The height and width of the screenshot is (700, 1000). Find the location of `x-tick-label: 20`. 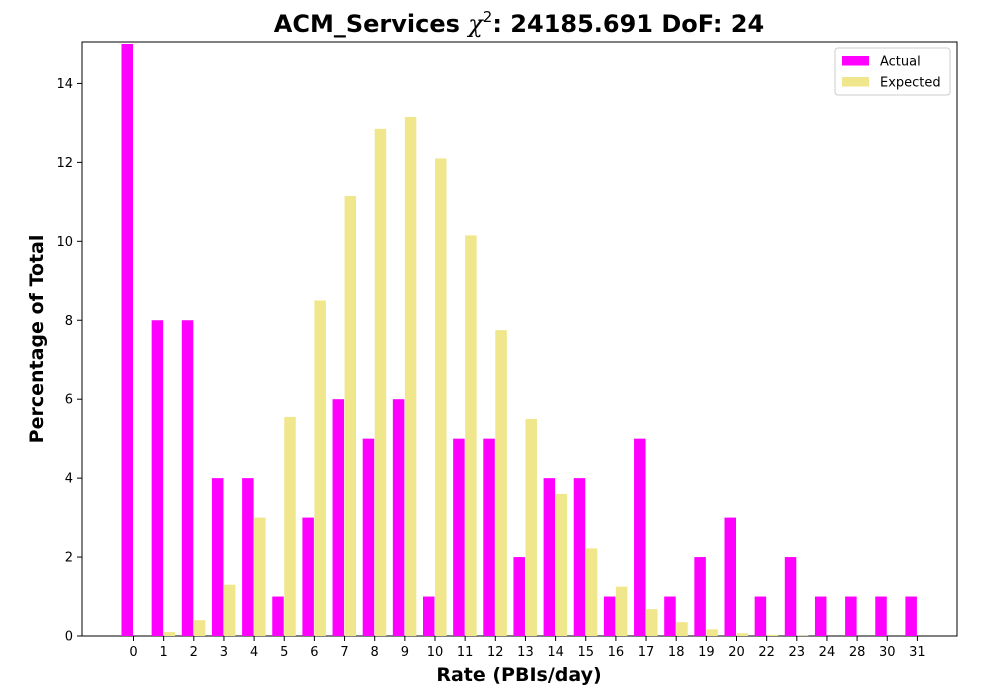

x-tick-label: 20 is located at coordinates (736, 652).